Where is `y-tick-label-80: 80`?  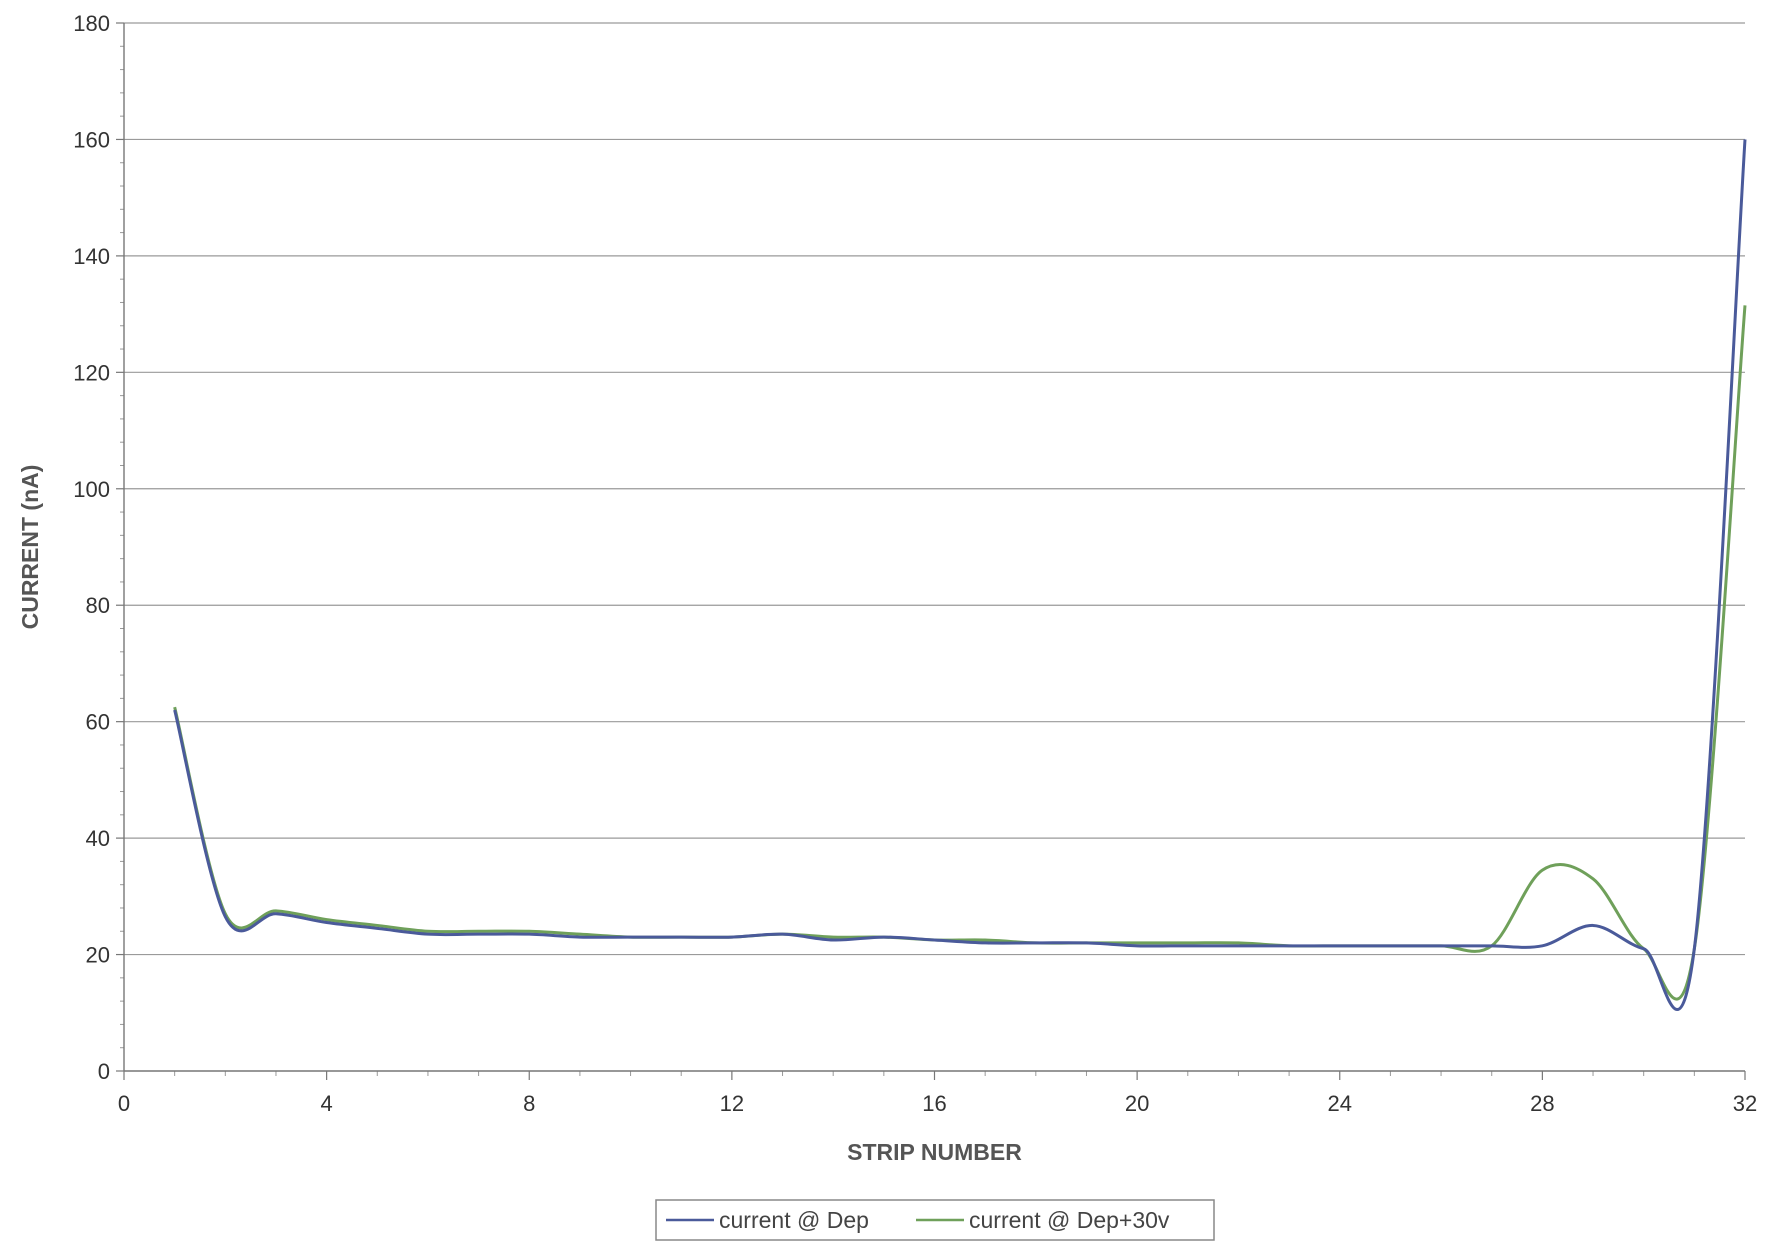 y-tick-label-80: 80 is located at coordinates (98, 605).